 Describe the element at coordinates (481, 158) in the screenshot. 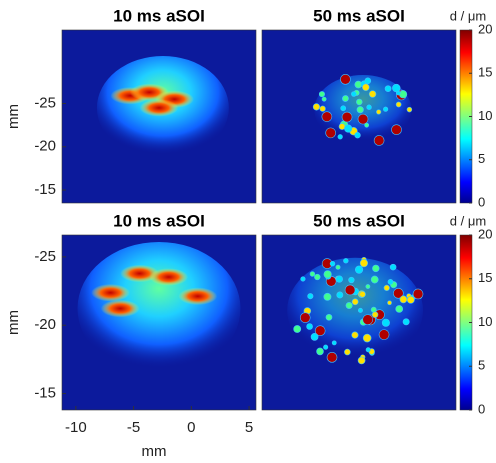

I see `tick-label: 5` at that location.